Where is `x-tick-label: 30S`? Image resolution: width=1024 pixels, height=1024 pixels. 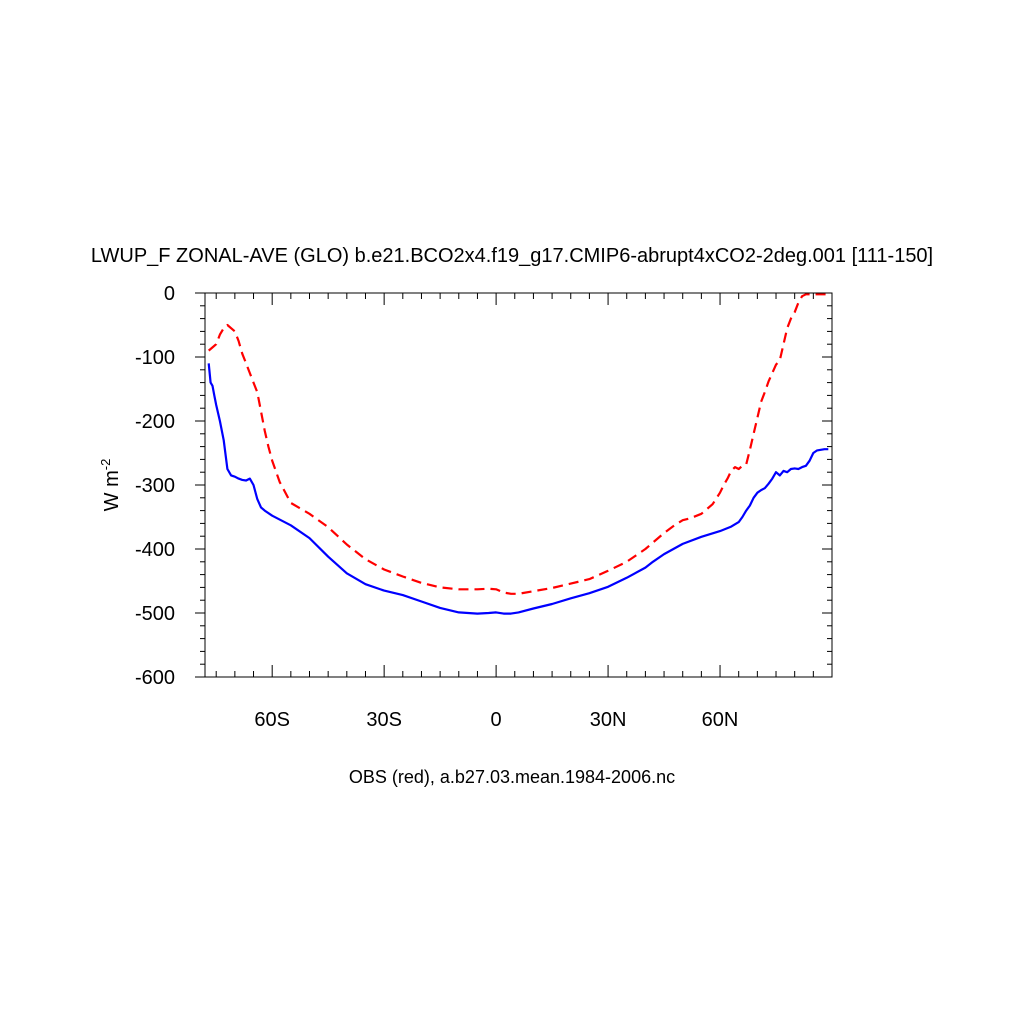 x-tick-label: 30S is located at coordinates (384, 720).